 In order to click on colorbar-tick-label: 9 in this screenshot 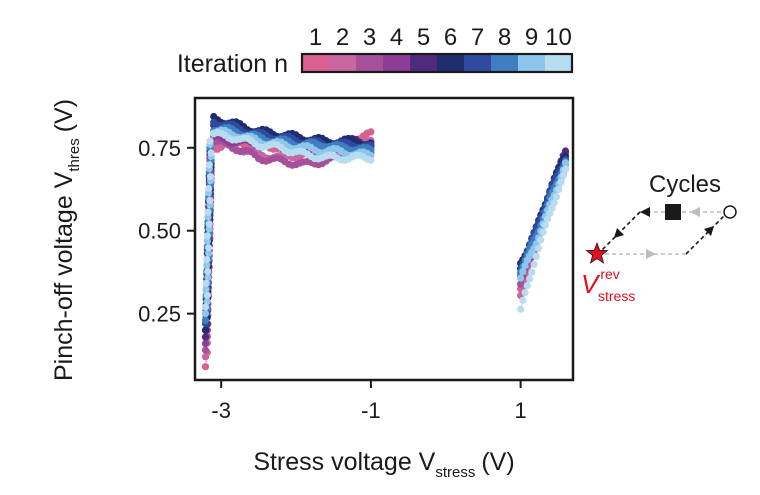, I will do `click(531, 37)`.